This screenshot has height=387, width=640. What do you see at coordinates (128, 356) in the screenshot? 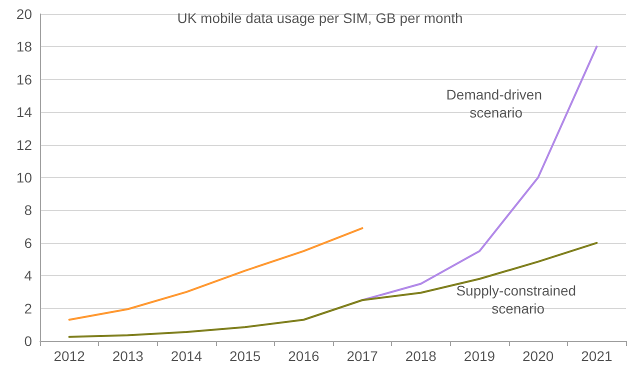
I see `x-tick-label: 2013` at bounding box center [128, 356].